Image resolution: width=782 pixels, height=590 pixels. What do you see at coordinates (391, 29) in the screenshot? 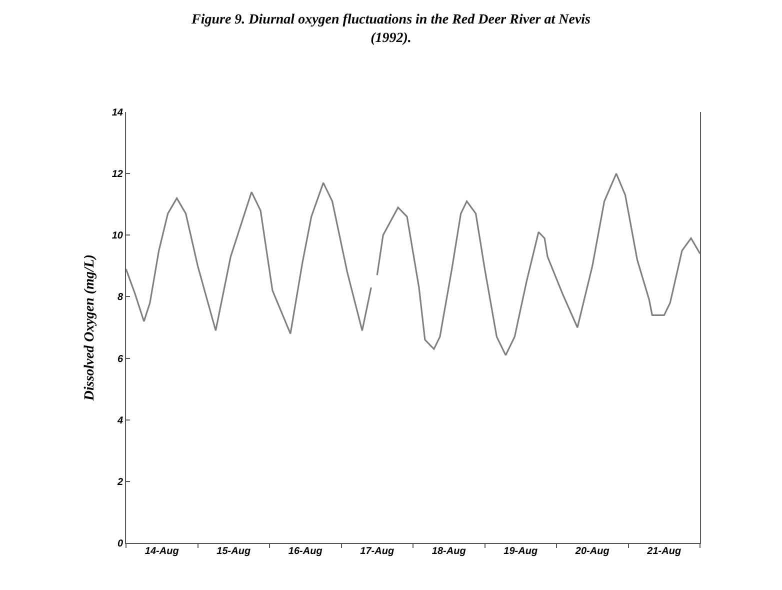
I see `chart-title: Figure 9. Diurnal oxygen fluctuations in the Red Deer River at Nevis (1992).` at bounding box center [391, 29].